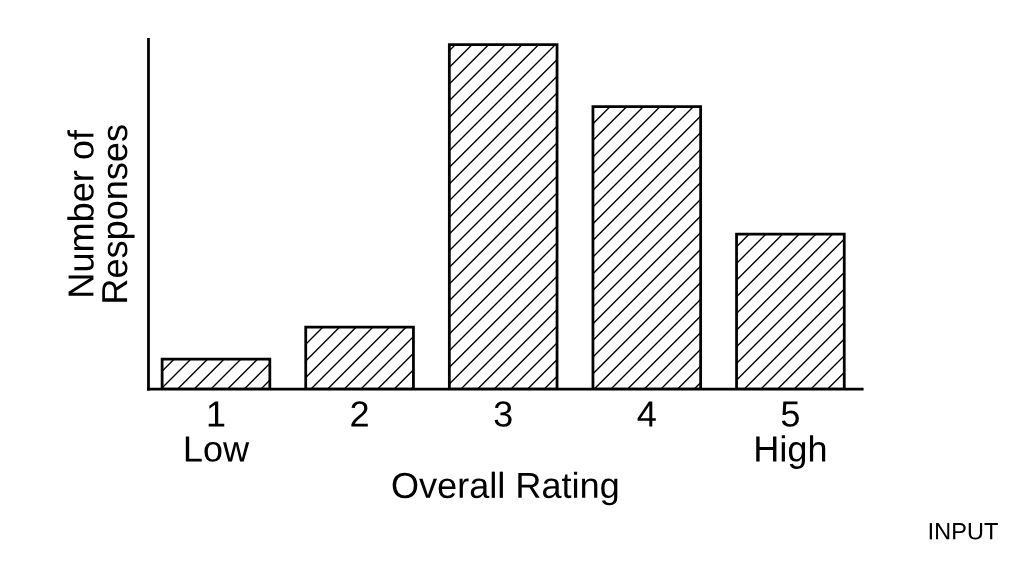 The image size is (1024, 564). Describe the element at coordinates (503, 414) in the screenshot. I see `x-tick-label: 3` at that location.